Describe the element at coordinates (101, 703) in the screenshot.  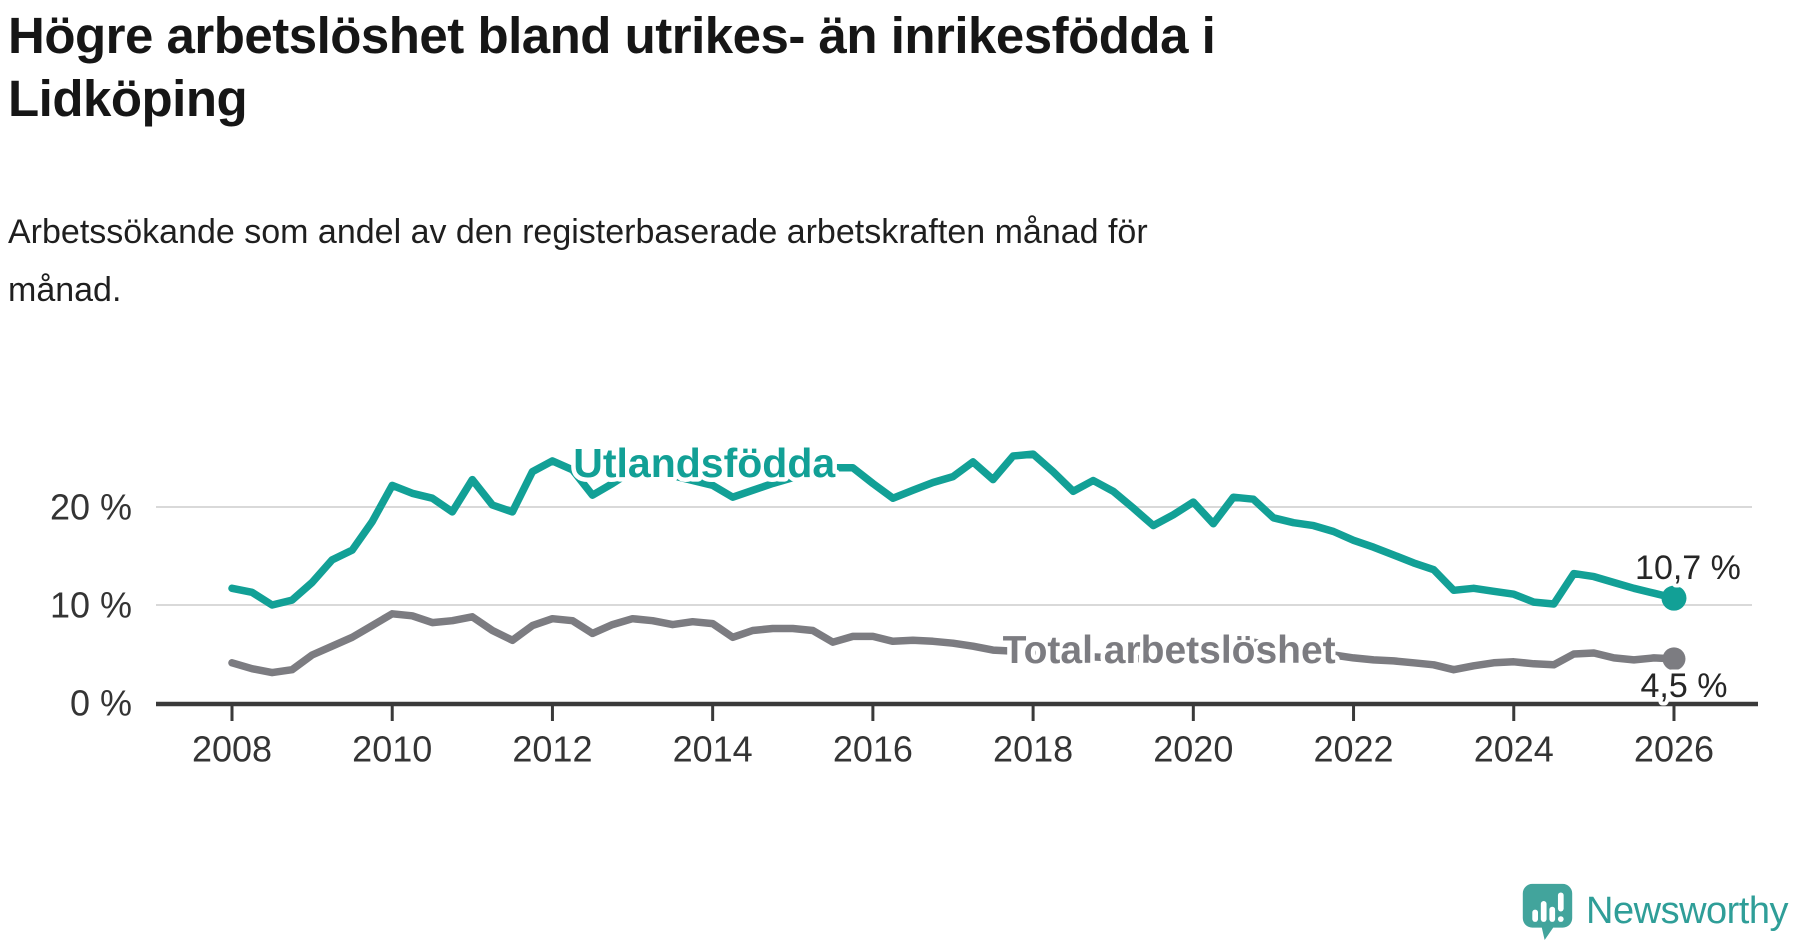
I see `y-tick-label: 0 %` at that location.